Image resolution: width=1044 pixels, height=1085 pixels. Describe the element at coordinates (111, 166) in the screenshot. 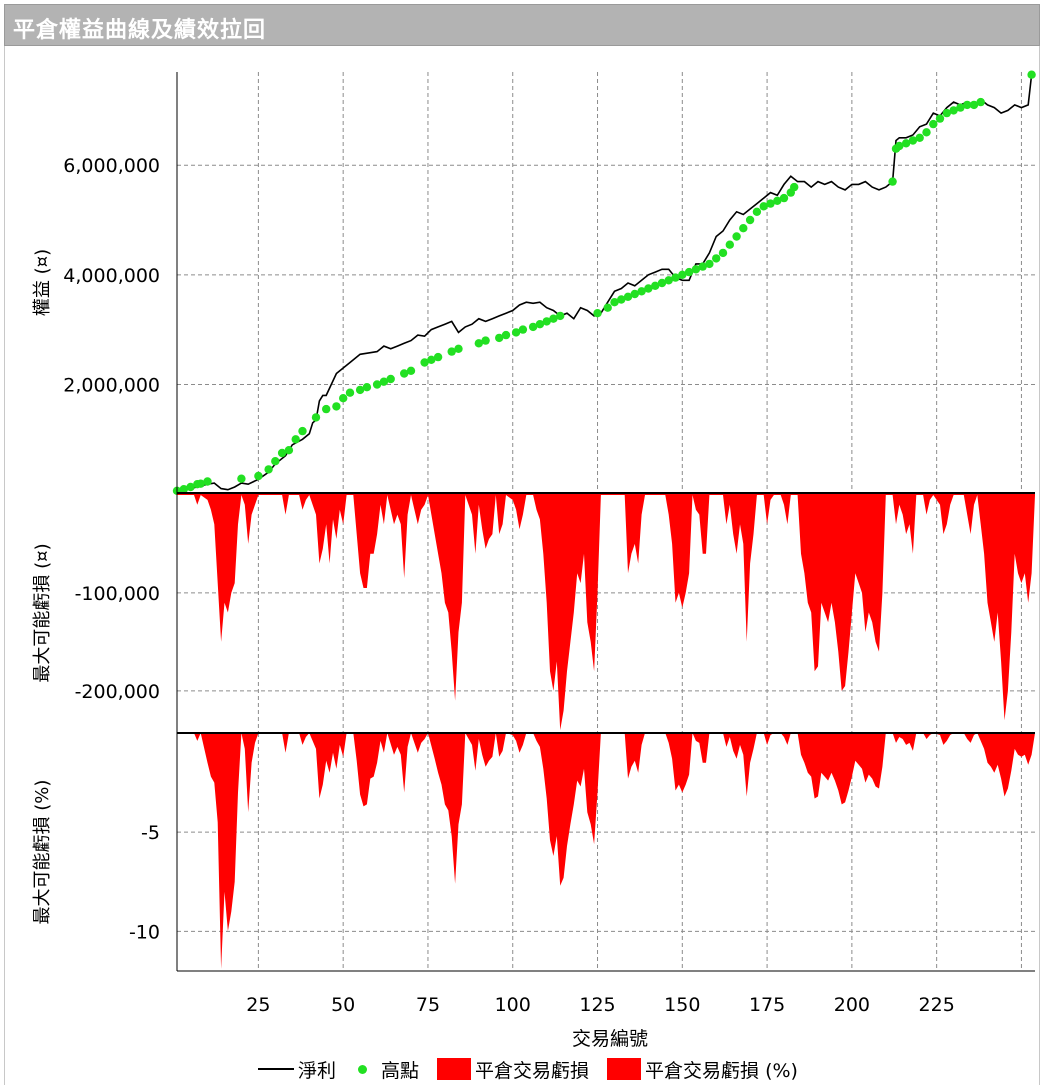

I see `y-tick-label: 6,000,000` at that location.